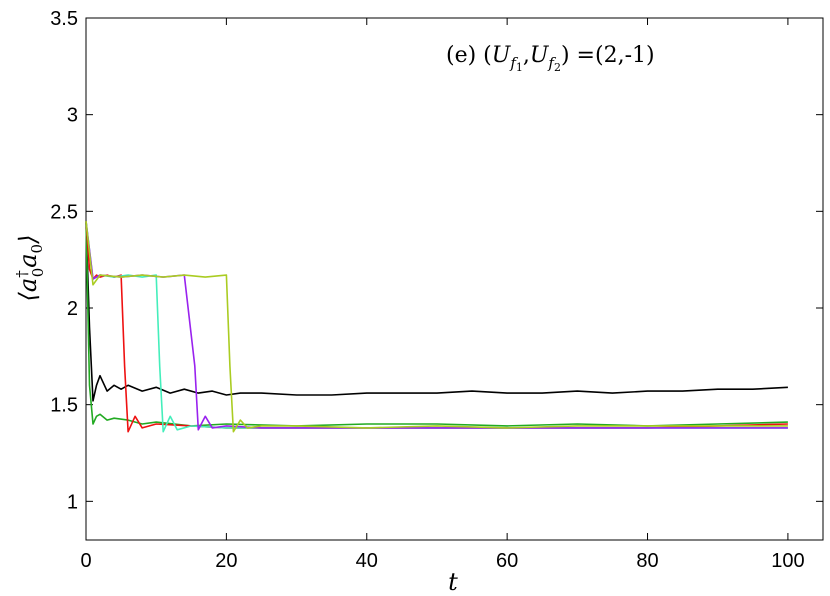 This screenshot has width=830, height=596. I want to click on x-tick-label: 80, so click(647, 561).